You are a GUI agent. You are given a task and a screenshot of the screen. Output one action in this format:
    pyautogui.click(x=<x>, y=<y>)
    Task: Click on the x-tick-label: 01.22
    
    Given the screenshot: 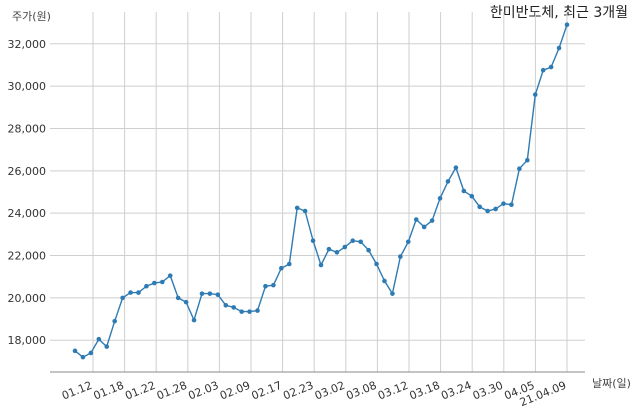 What is the action you would take?
    pyautogui.click(x=140, y=391)
    